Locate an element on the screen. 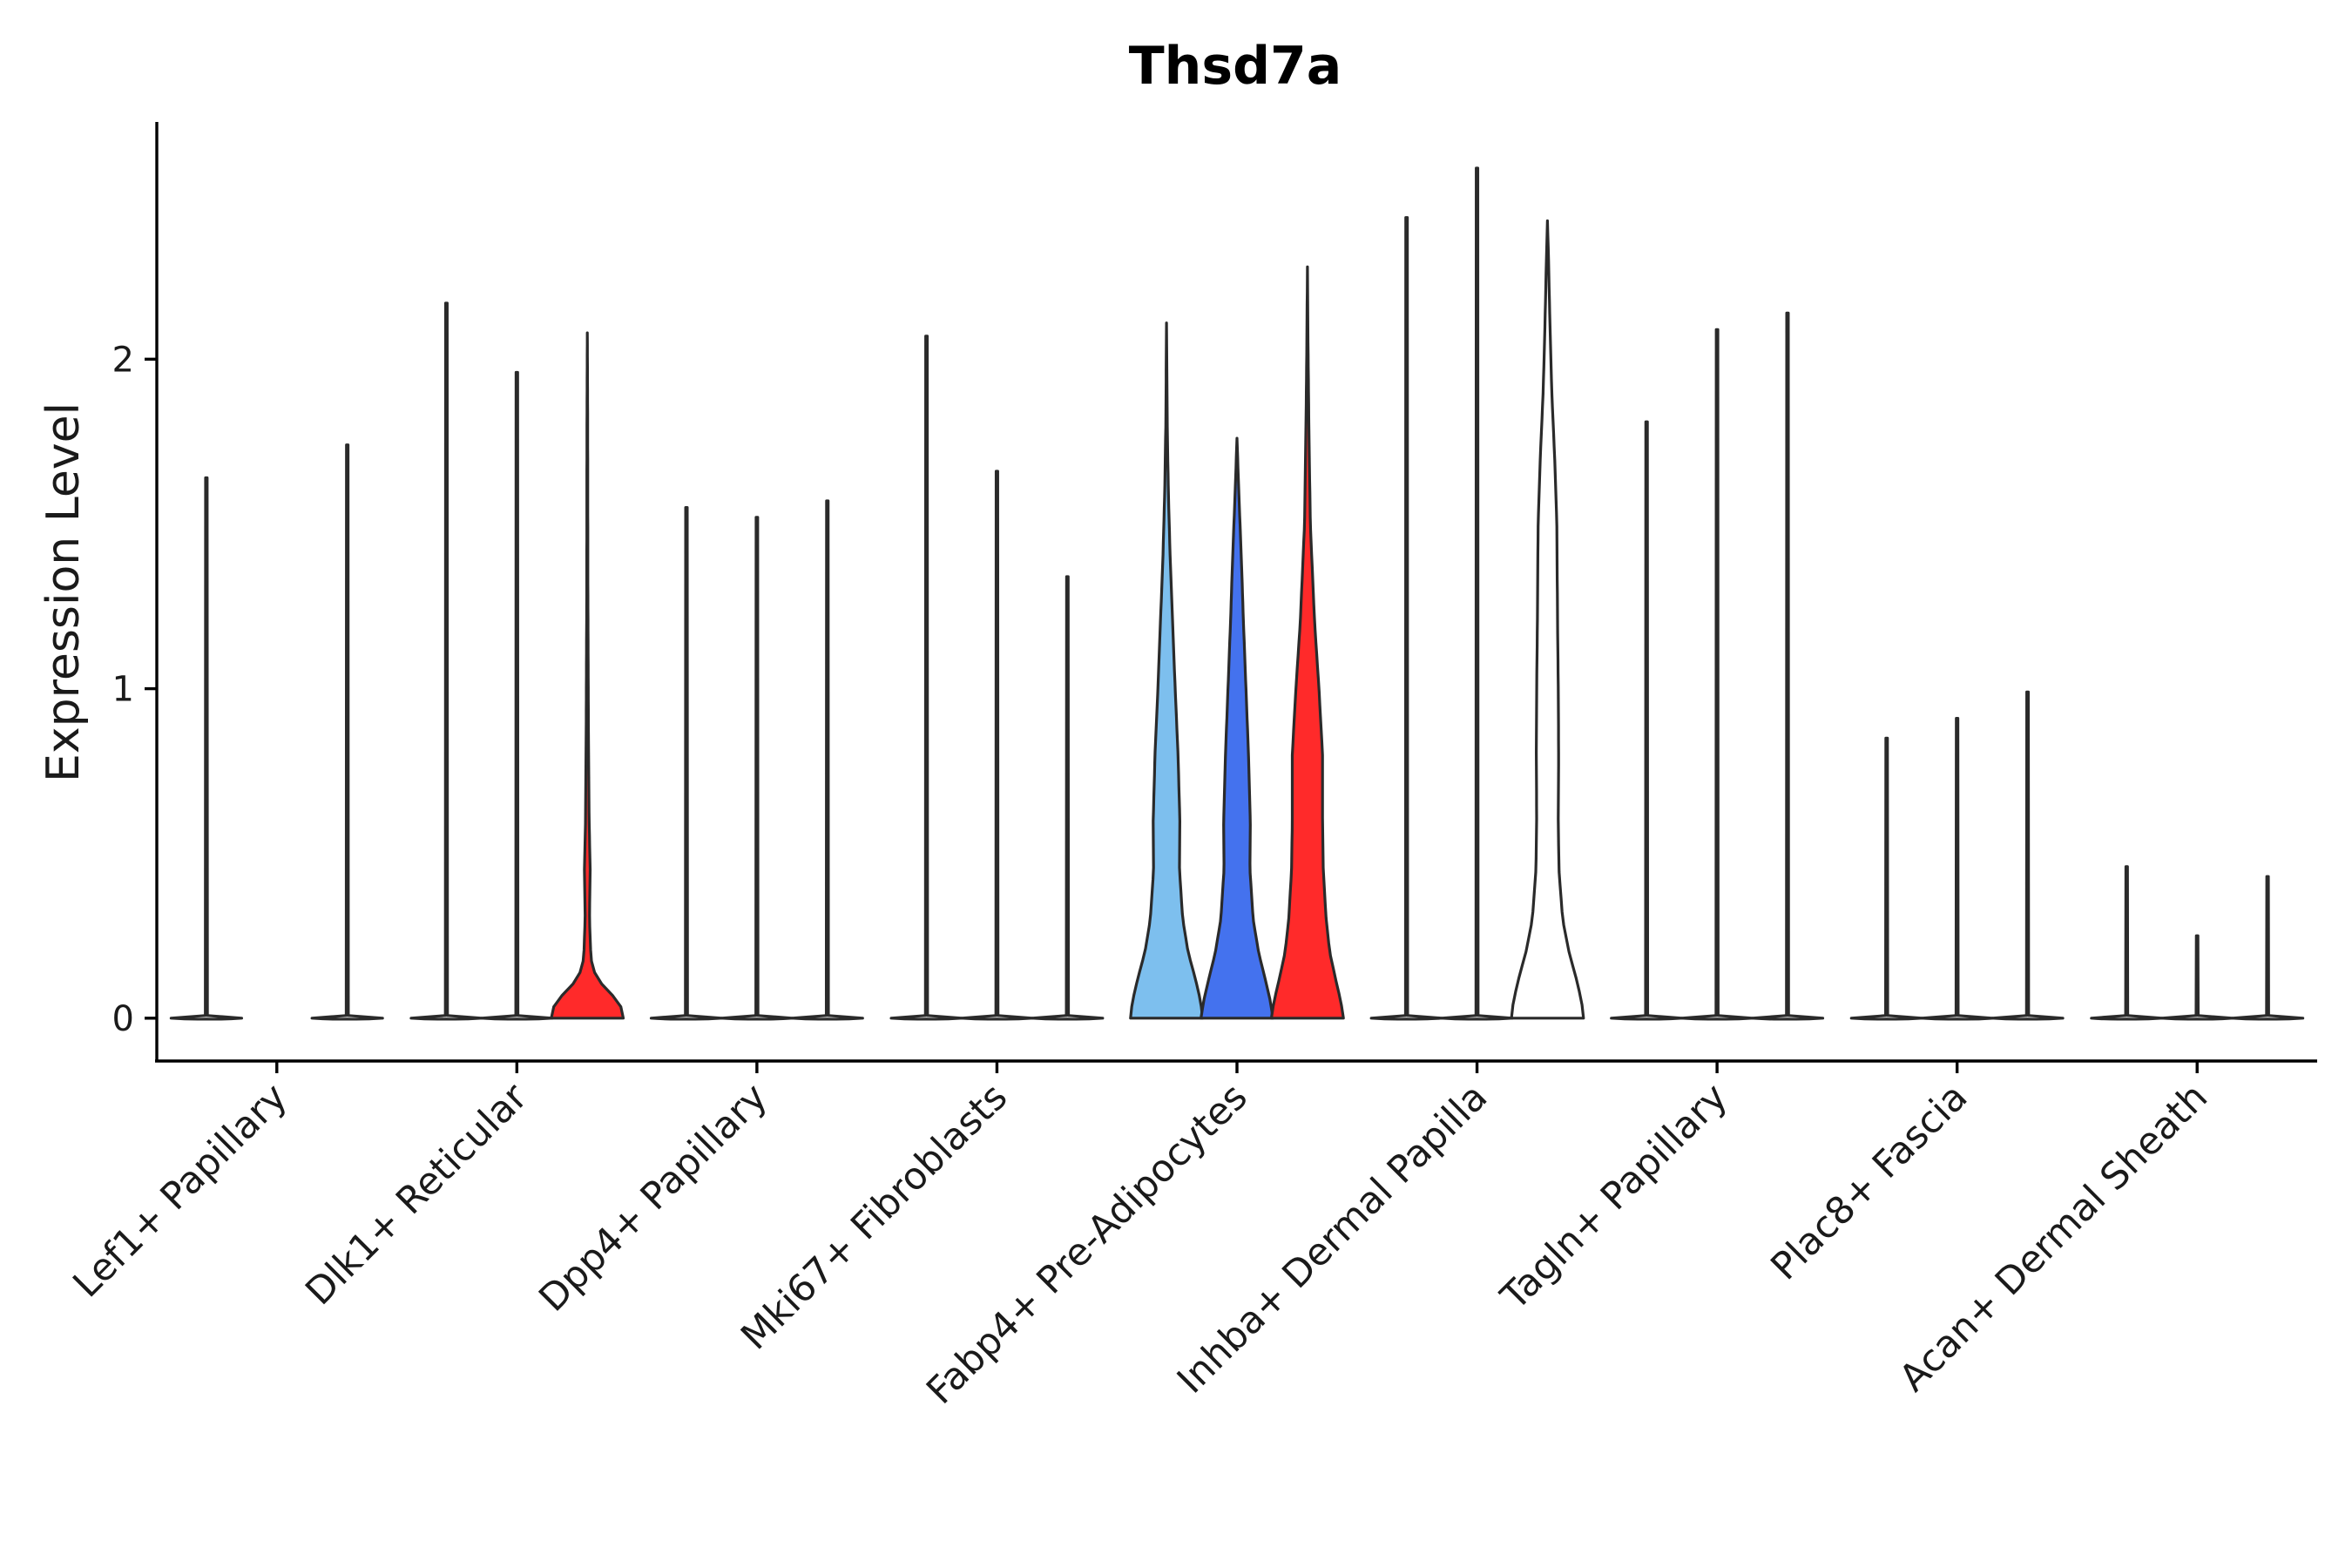 The image size is (2352, 1568). y-axis-ticks: 0 1 2 is located at coordinates (134, 689).